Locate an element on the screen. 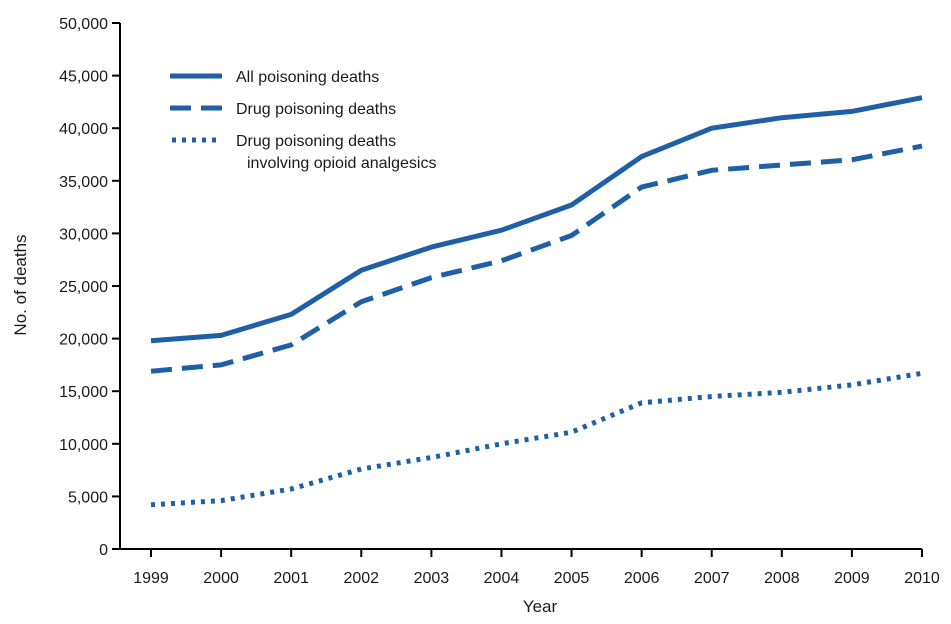  y-tick-label: 20,000 is located at coordinates (83, 340).